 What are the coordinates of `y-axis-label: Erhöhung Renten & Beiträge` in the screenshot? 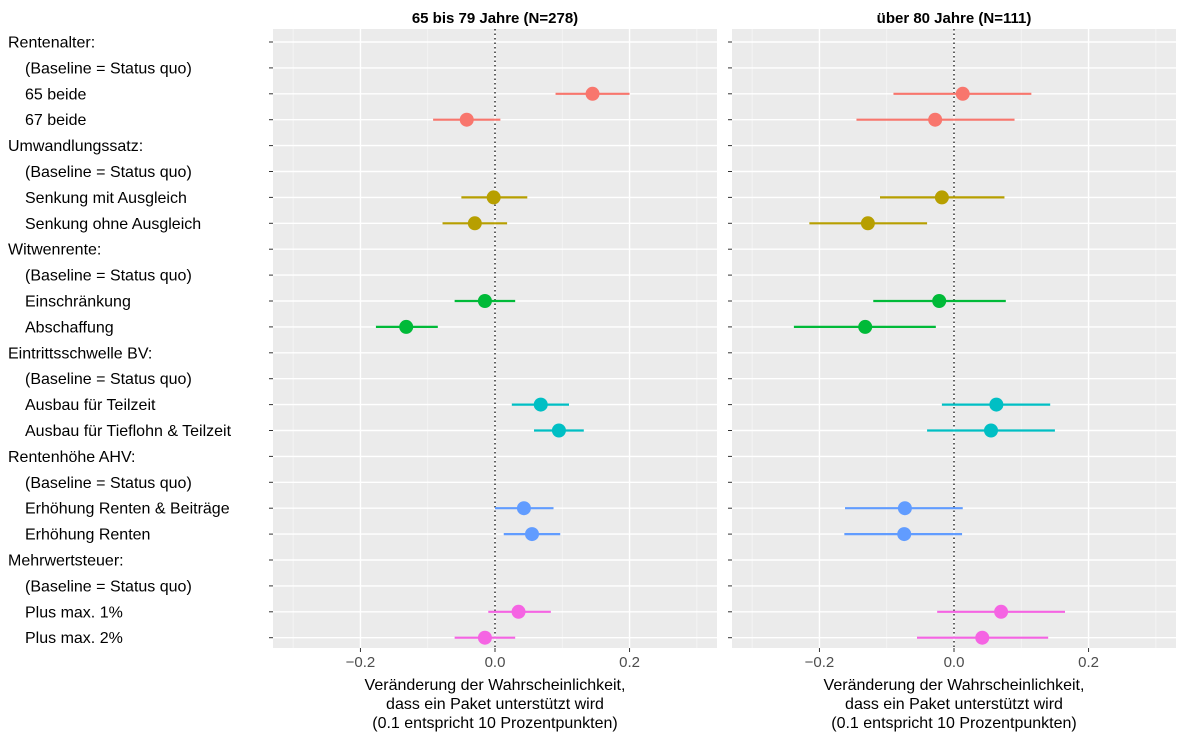 It's located at (127, 509).